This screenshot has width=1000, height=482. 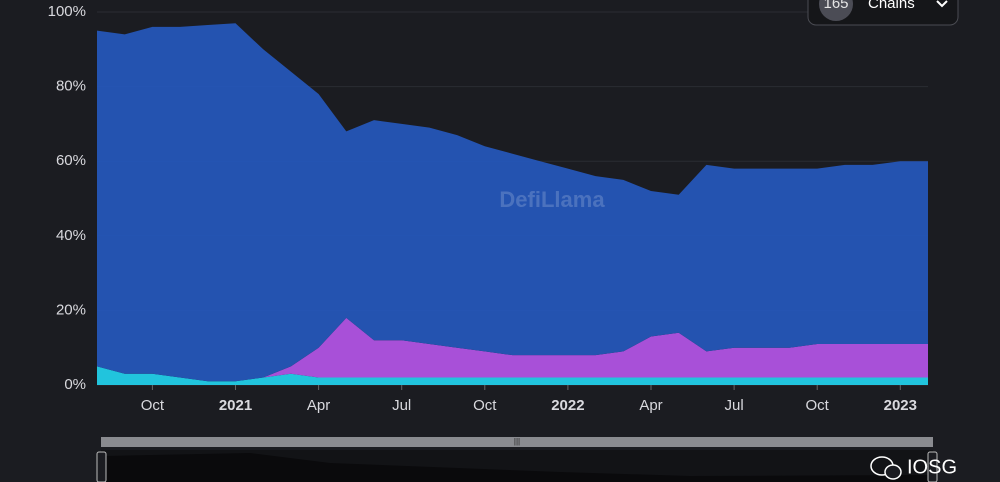 I want to click on y-tick-label: 20%, so click(x=71, y=309).